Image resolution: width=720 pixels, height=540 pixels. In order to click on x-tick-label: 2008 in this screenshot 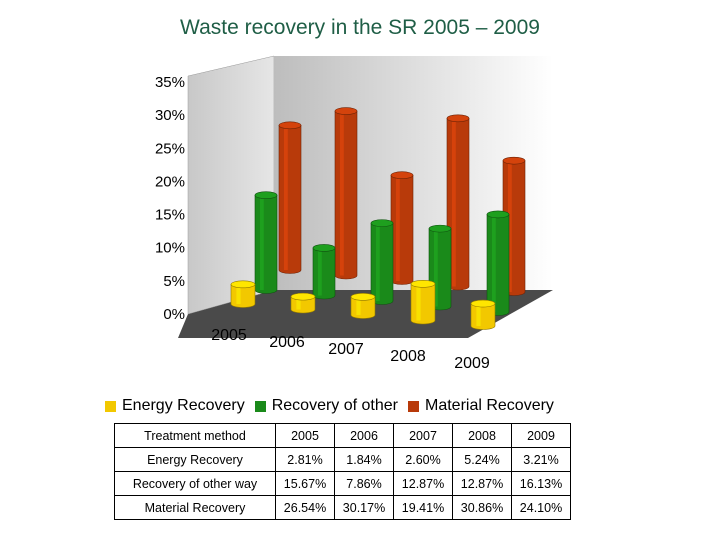, I will do `click(408, 356)`.